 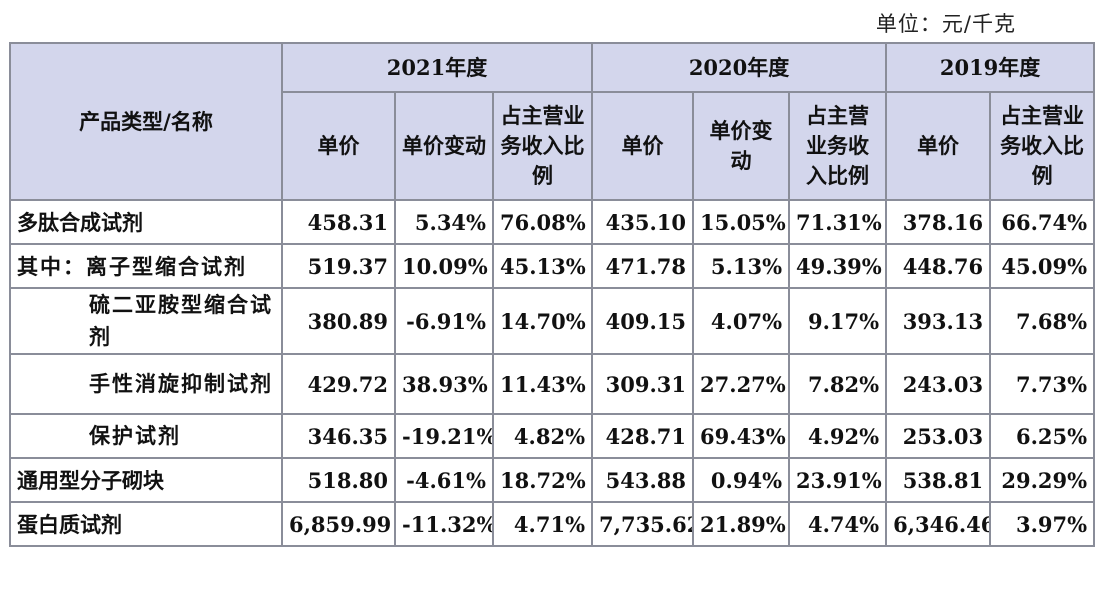 I want to click on cell: 380.89, so click(x=338, y=321).